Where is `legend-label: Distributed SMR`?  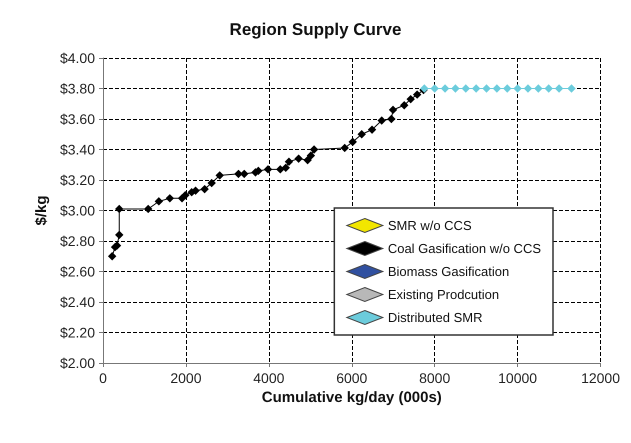 legend-label: Distributed SMR is located at coordinates (435, 317).